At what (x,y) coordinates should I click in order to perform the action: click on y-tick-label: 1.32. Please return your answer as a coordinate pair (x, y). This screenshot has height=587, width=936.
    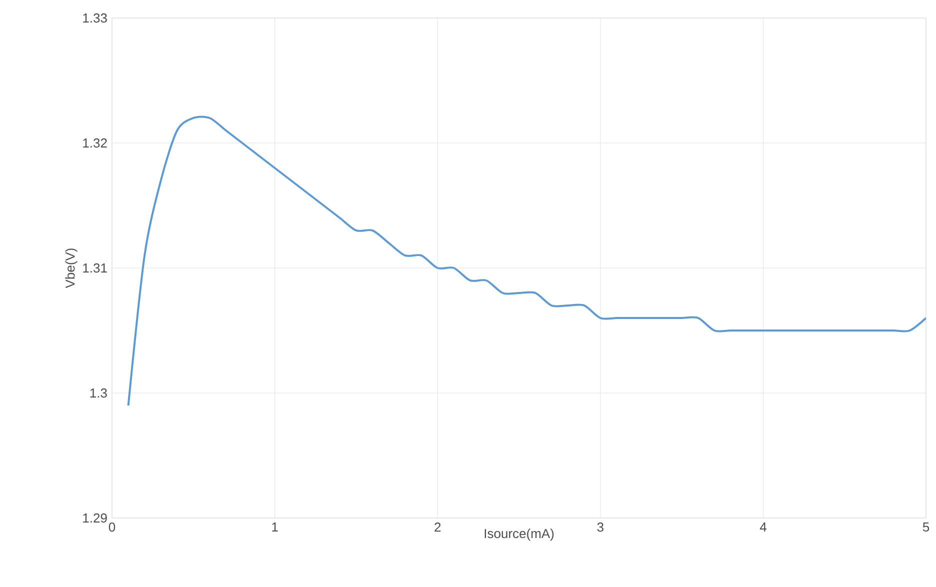
    Looking at the image, I should click on (95, 143).